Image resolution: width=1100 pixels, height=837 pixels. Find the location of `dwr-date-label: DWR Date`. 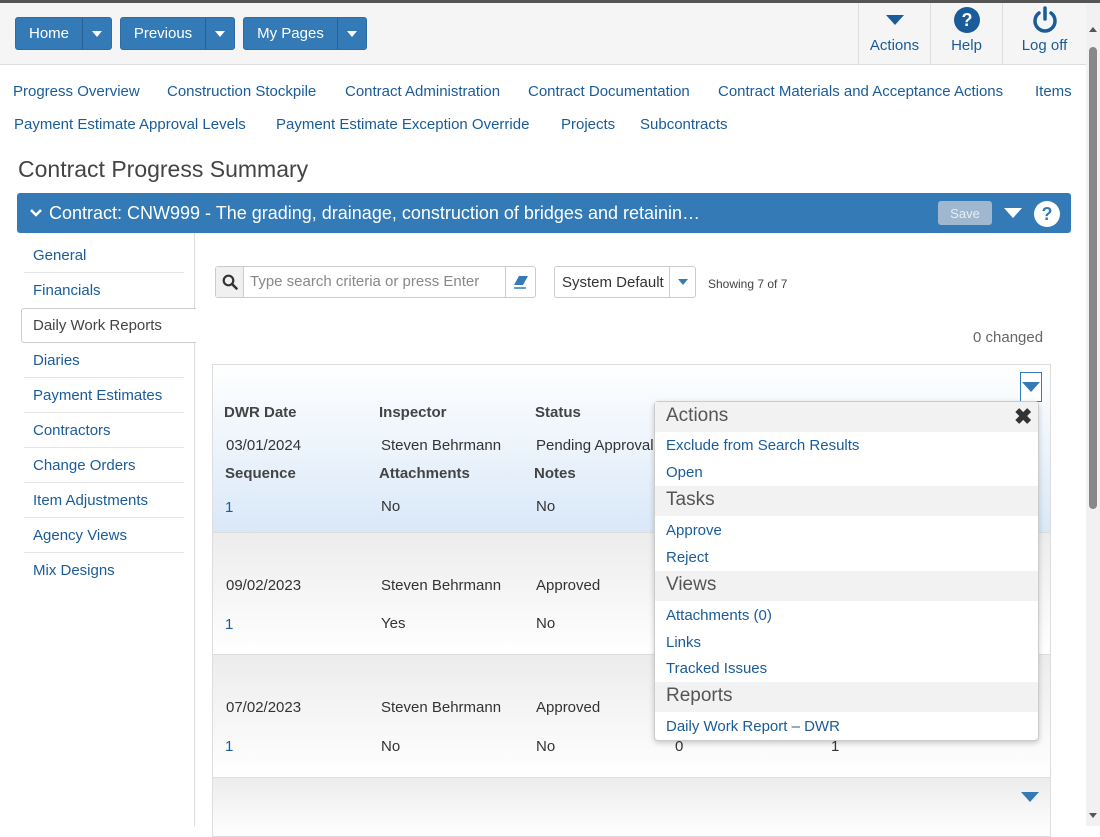

dwr-date-label: DWR Date is located at coordinates (260, 412).